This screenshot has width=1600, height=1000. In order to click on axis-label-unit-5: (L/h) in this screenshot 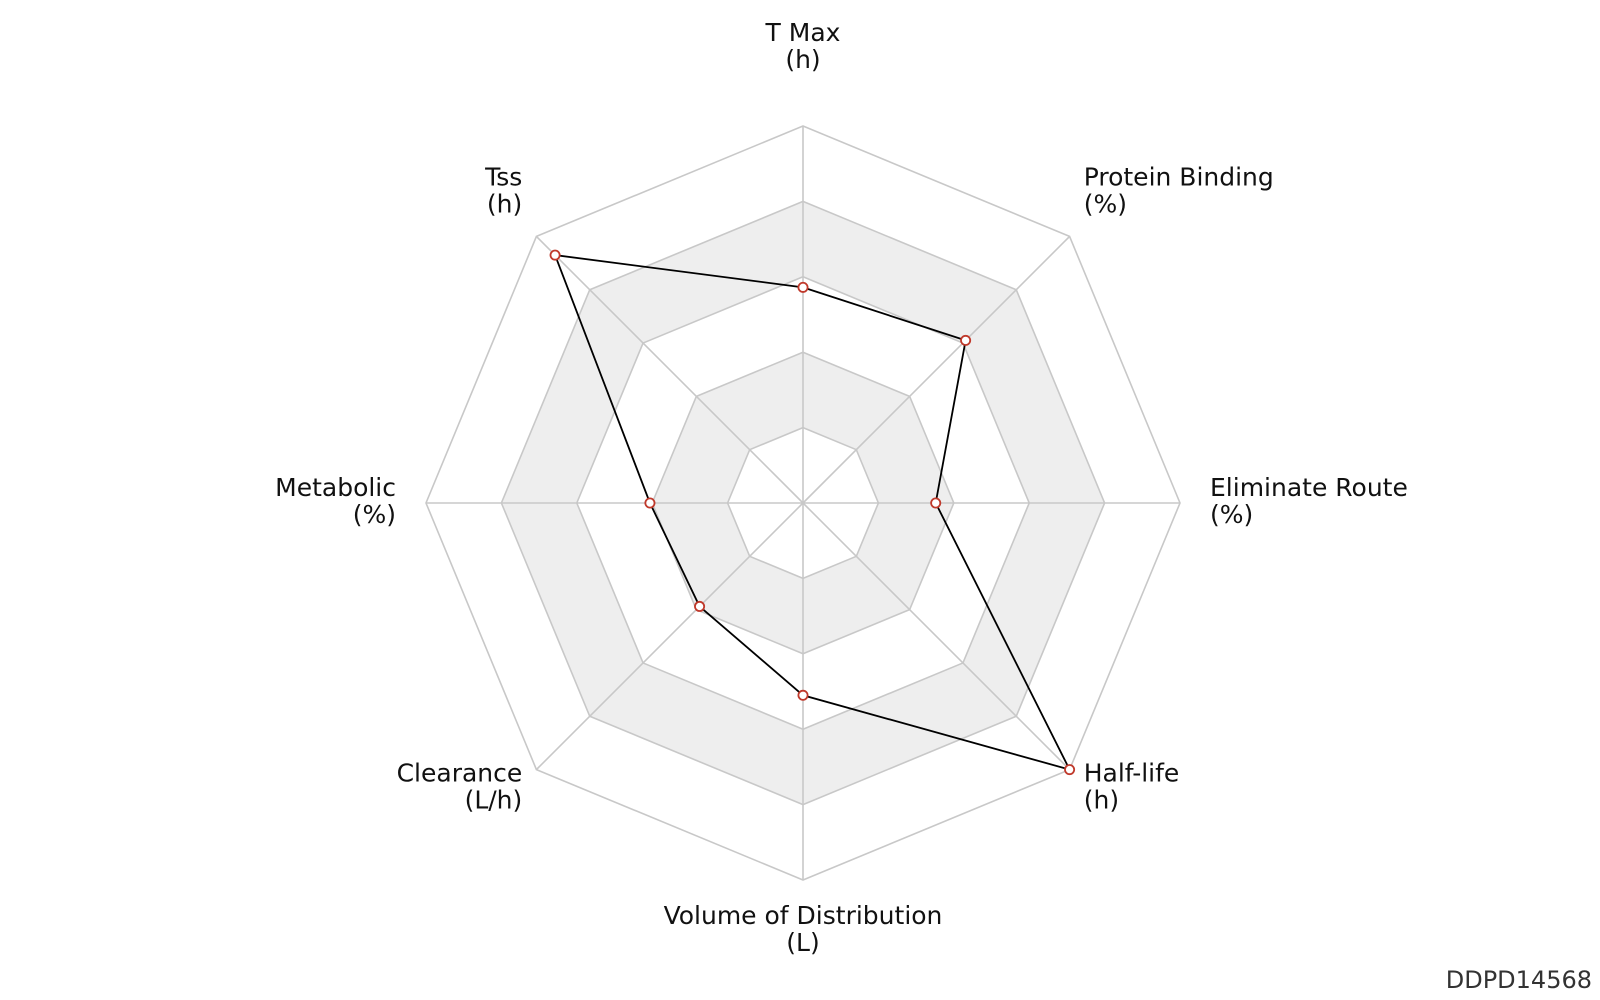, I will do `click(494, 800)`.